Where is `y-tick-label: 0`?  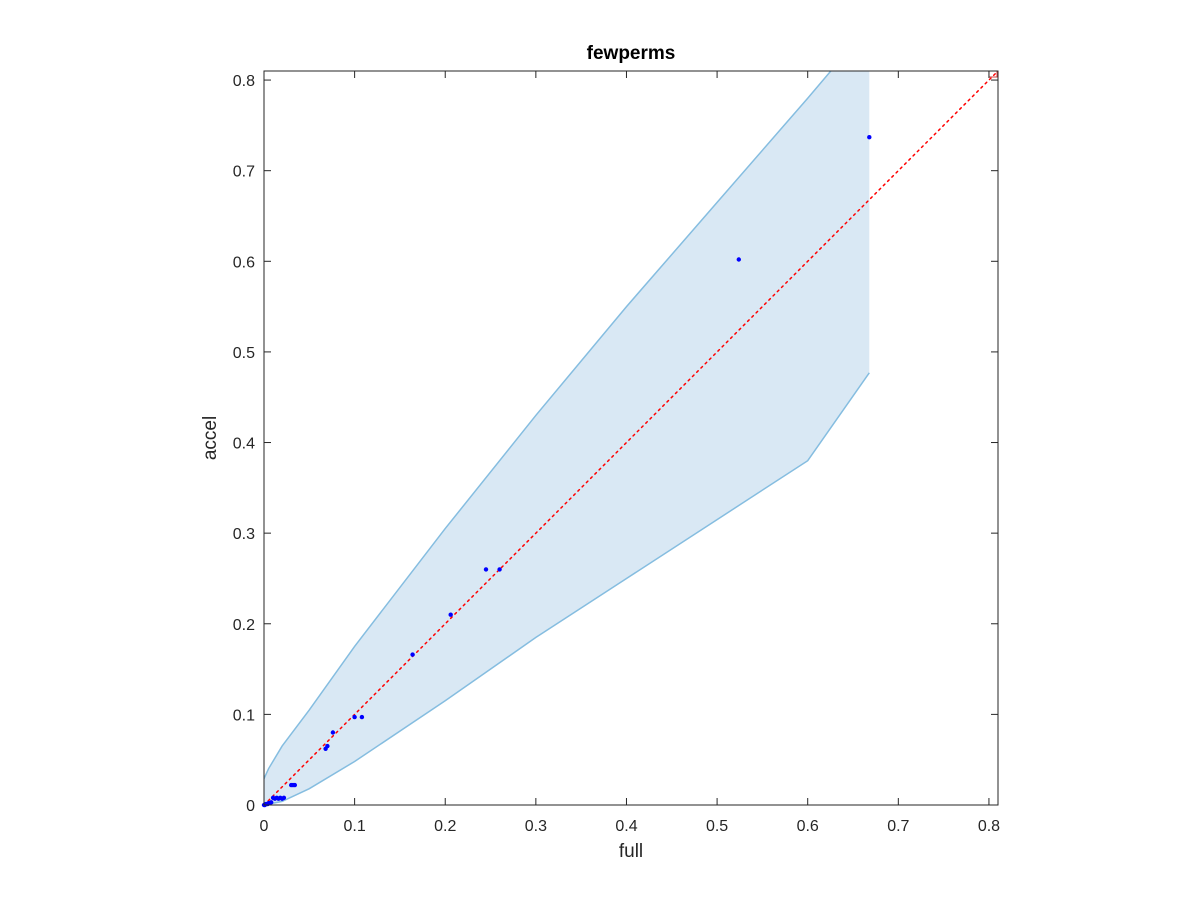 y-tick-label: 0 is located at coordinates (250, 806).